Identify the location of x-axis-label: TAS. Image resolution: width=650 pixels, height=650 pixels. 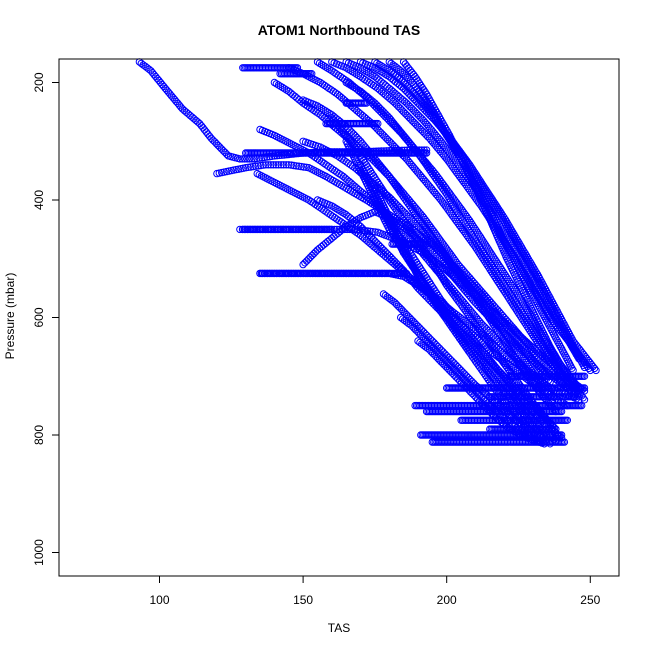
(339, 628).